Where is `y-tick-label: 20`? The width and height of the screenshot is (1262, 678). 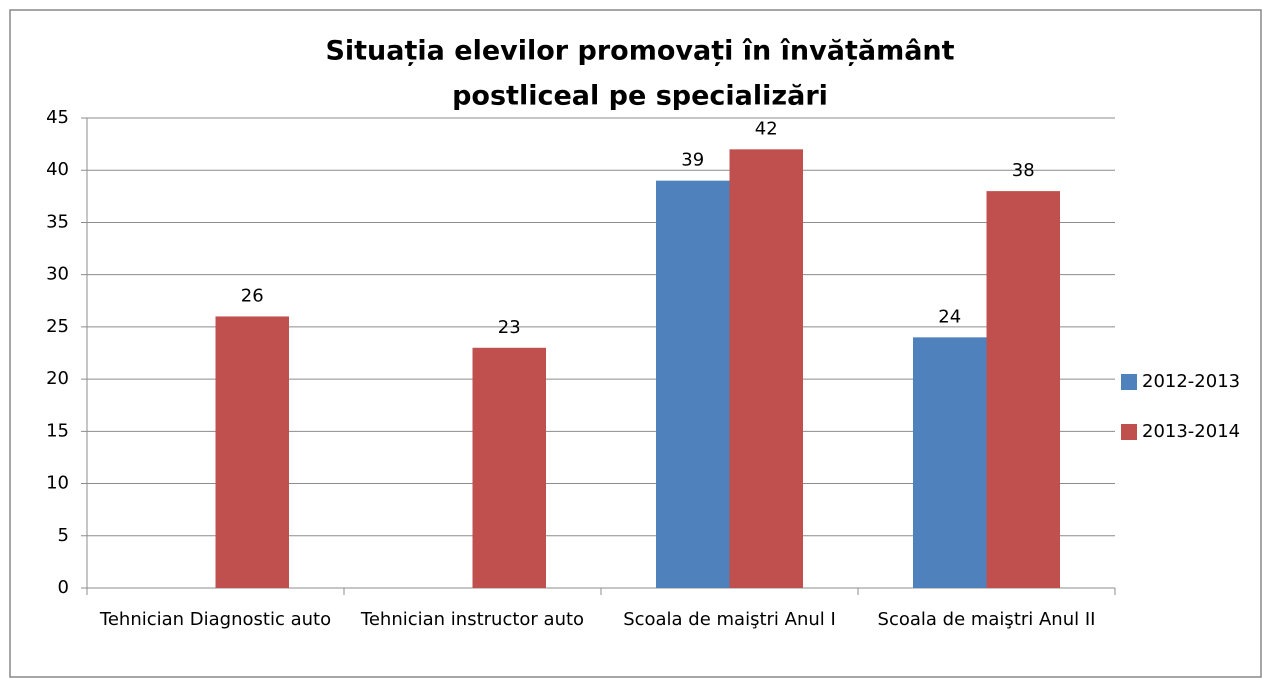 y-tick-label: 20 is located at coordinates (57, 378).